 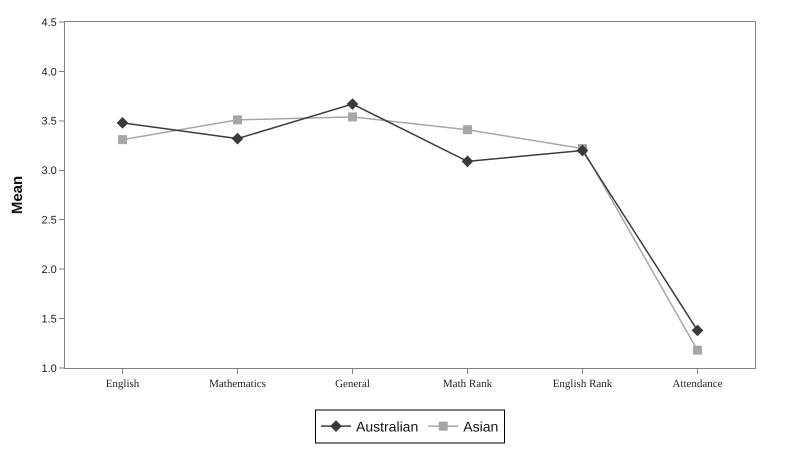 I want to click on y-tick-label: 4.5, so click(x=49, y=22).